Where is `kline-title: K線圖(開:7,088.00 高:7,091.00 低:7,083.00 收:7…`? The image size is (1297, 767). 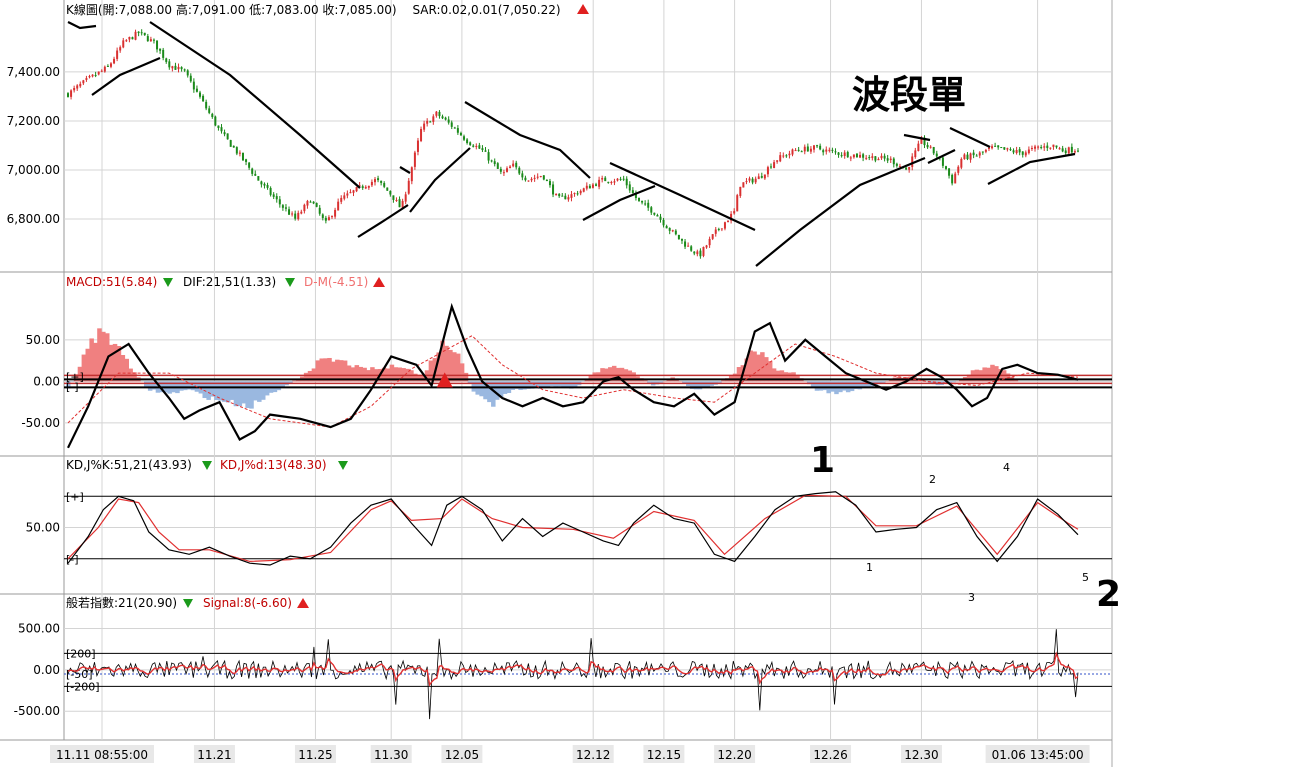 kline-title: K線圖(開:7,088.00 高:7,091.00 低:7,083.00 收:7… is located at coordinates (231, 9).